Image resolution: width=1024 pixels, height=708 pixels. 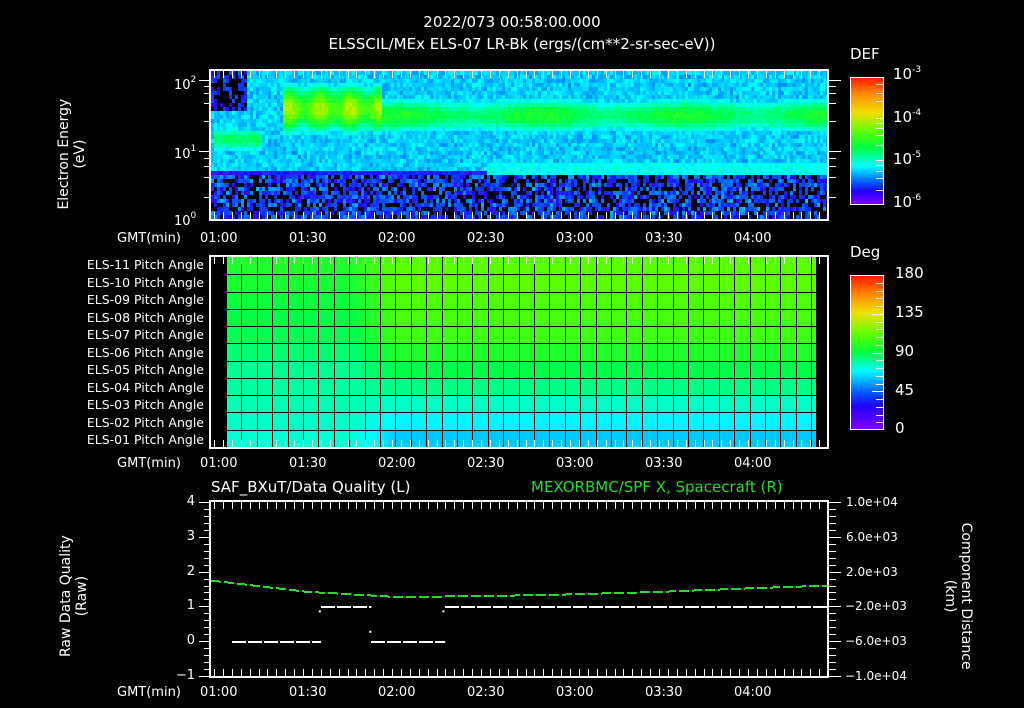 What do you see at coordinates (145, 369) in the screenshot?
I see `pitch-row-label: ELS-05 Pitch Angle` at bounding box center [145, 369].